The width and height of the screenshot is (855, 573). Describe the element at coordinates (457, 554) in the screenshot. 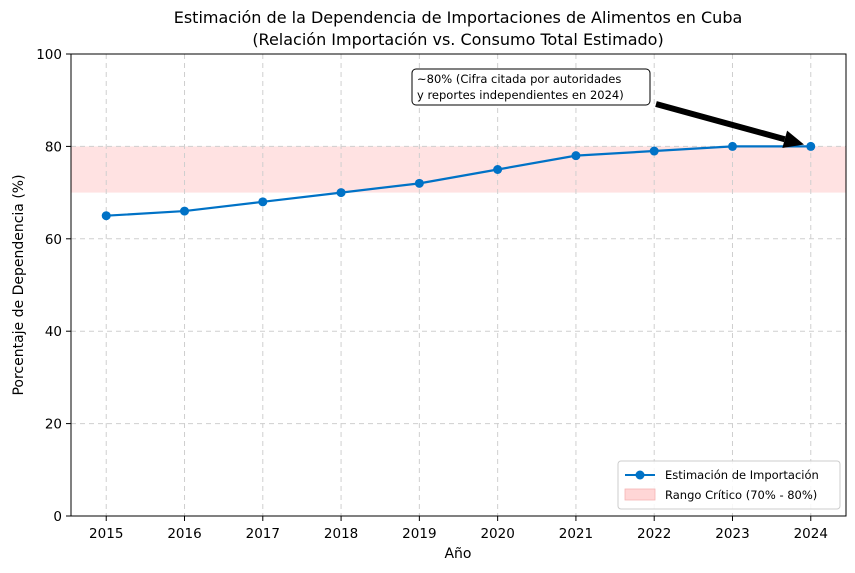

I see `x-axis-label: Año` at that location.